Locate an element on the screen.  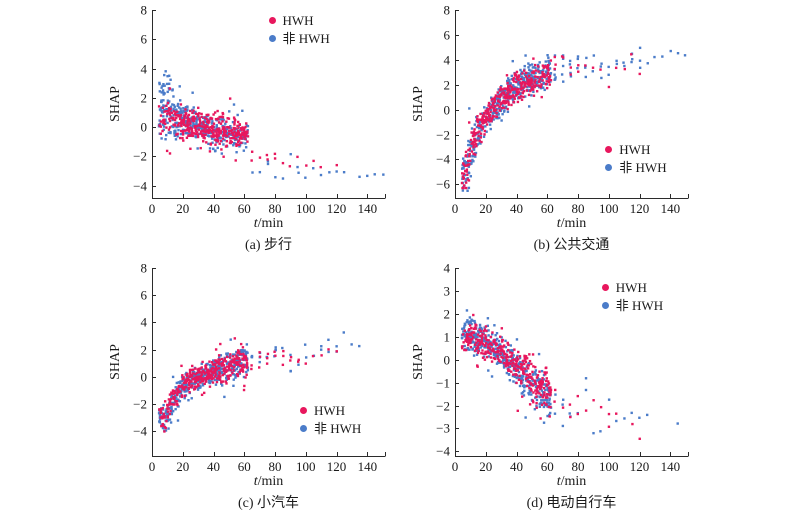
panel-caption: (d) 电动自行车 is located at coordinates (571, 503).